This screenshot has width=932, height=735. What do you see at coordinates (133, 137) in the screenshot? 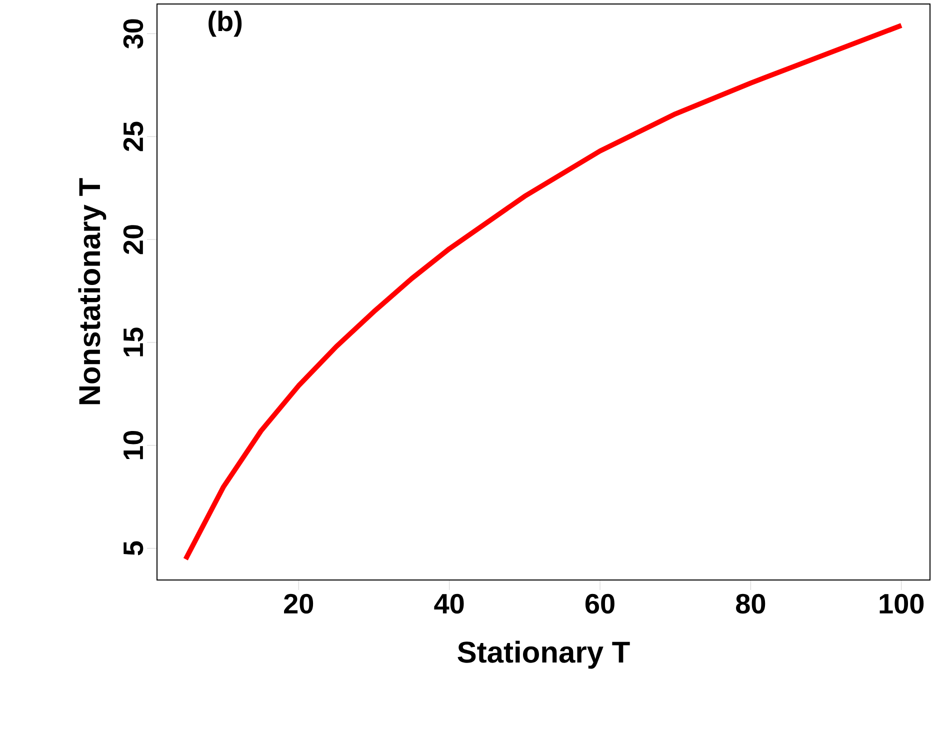
I see `y-tick-label: 25` at bounding box center [133, 137].